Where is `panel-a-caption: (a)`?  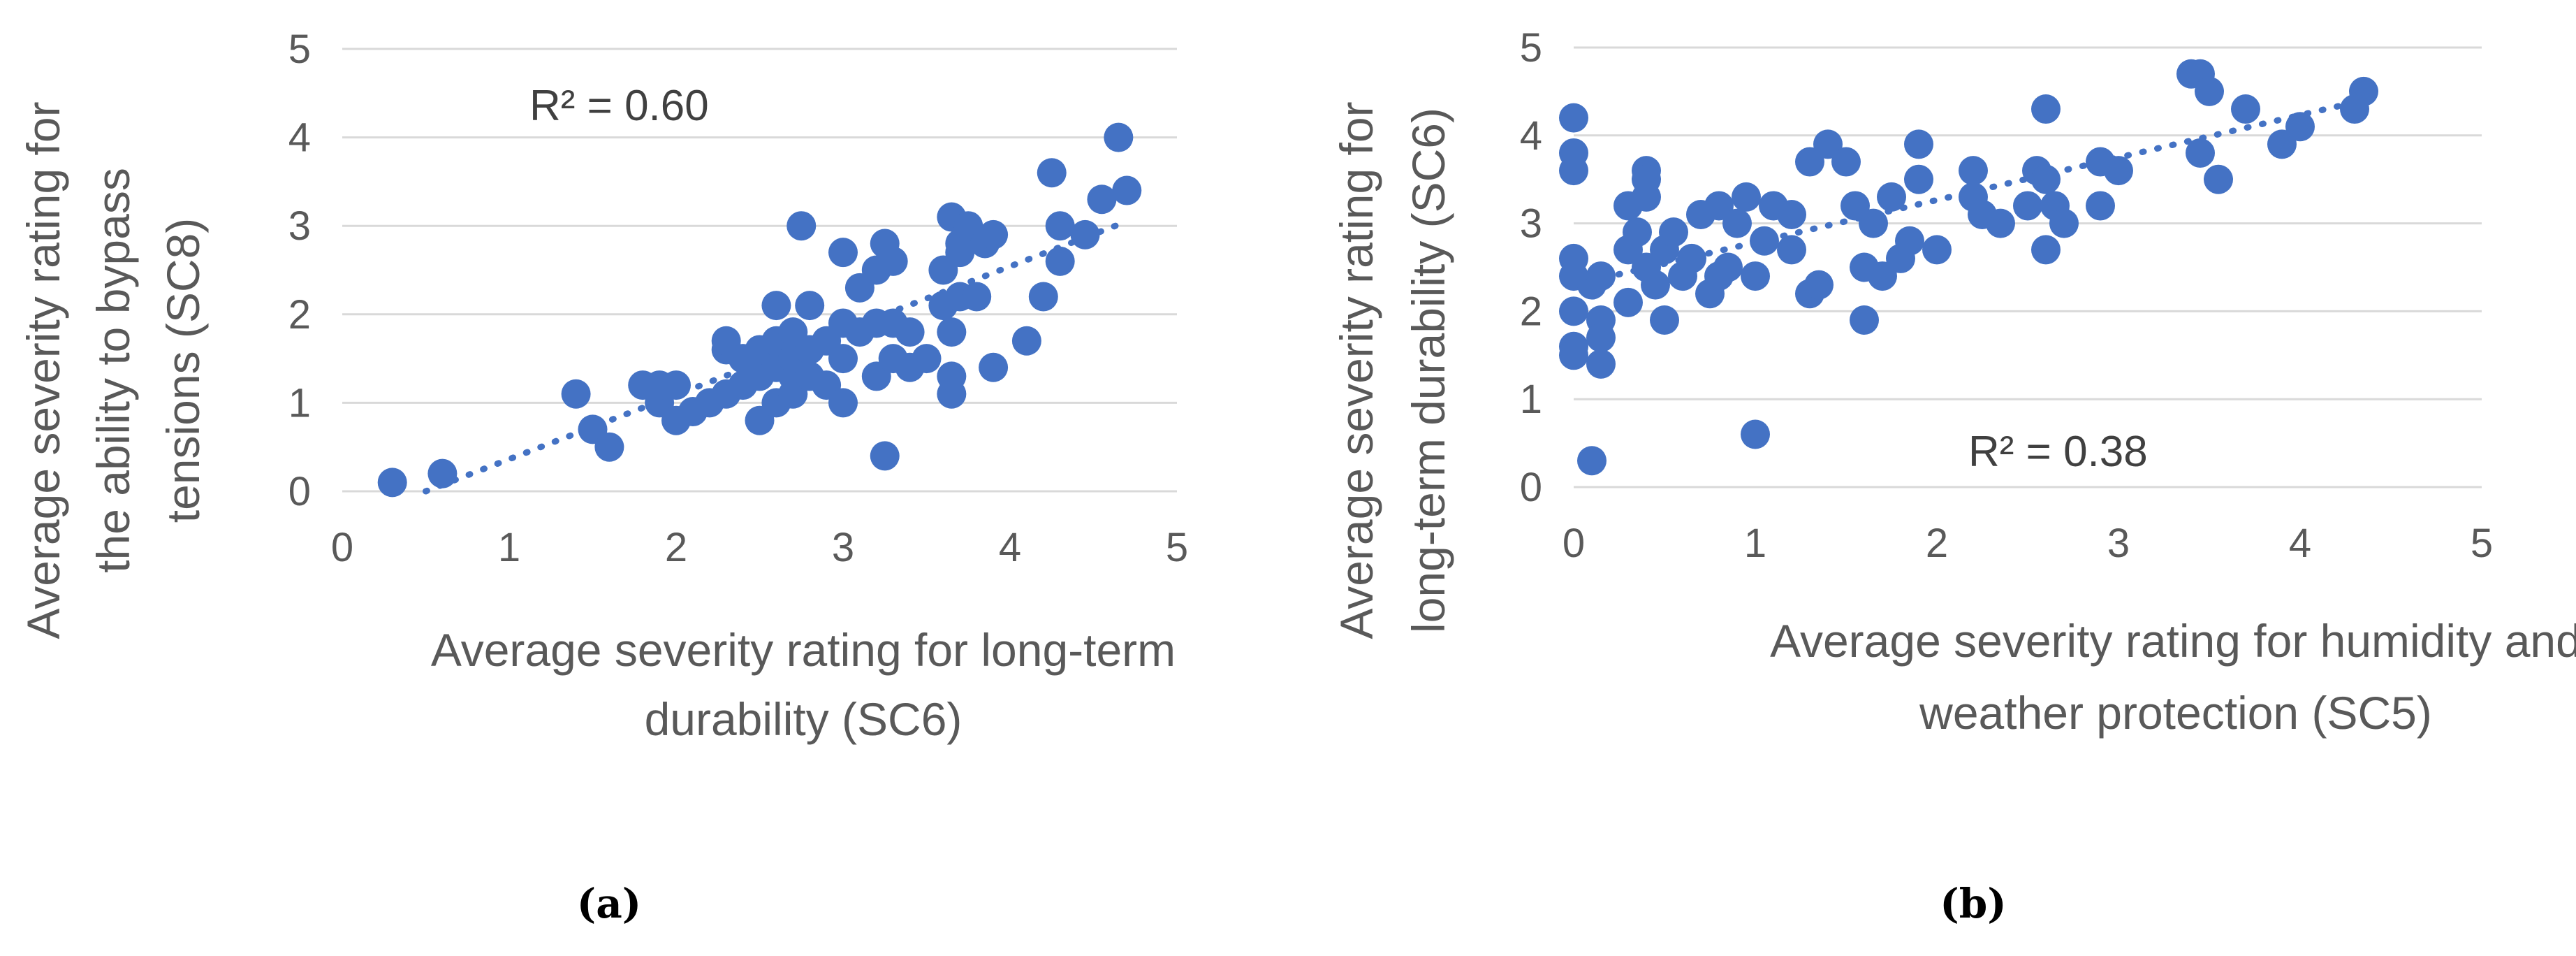 panel-a-caption: (a) is located at coordinates (609, 903).